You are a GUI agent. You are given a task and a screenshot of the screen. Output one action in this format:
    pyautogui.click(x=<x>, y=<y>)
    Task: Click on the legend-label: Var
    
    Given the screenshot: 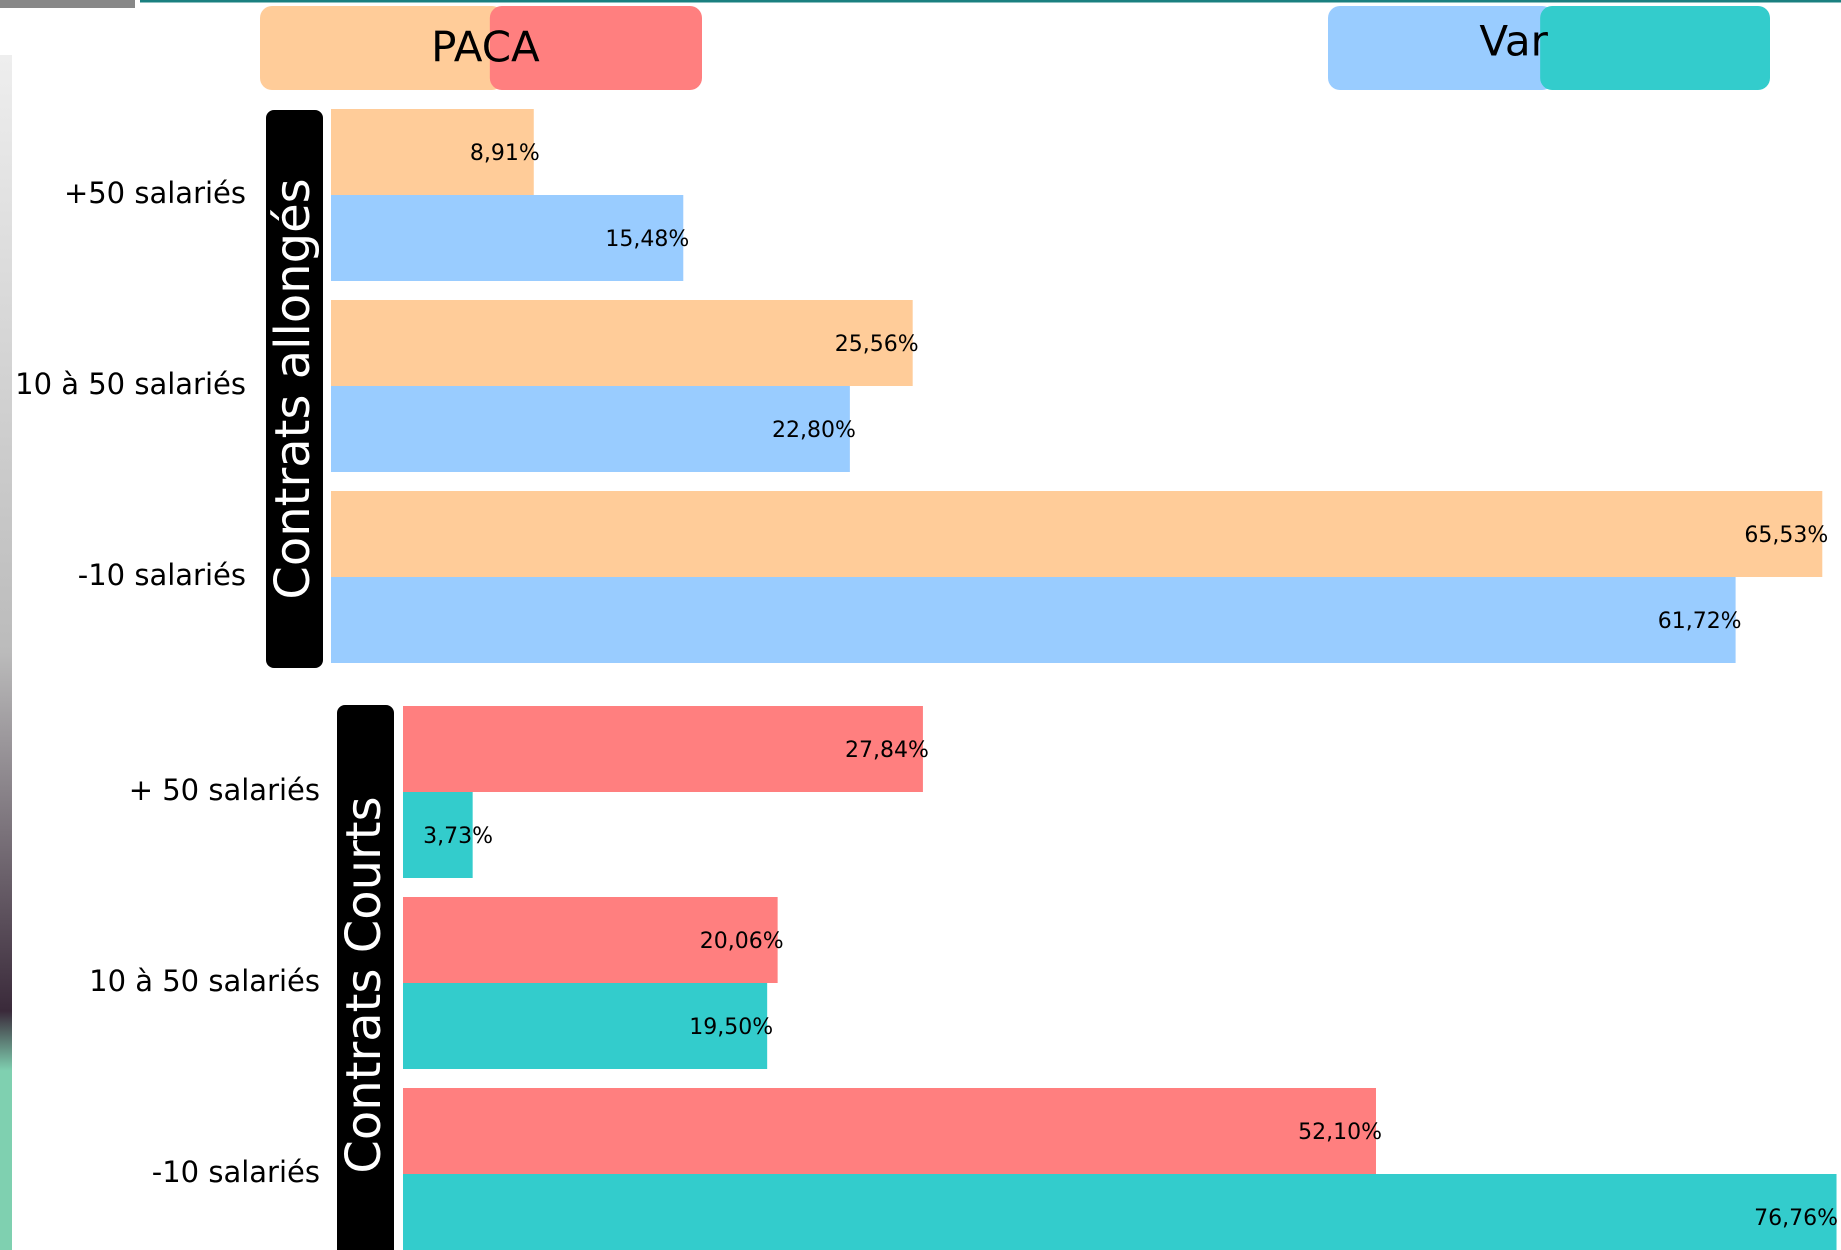 What is the action you would take?
    pyautogui.click(x=1513, y=41)
    